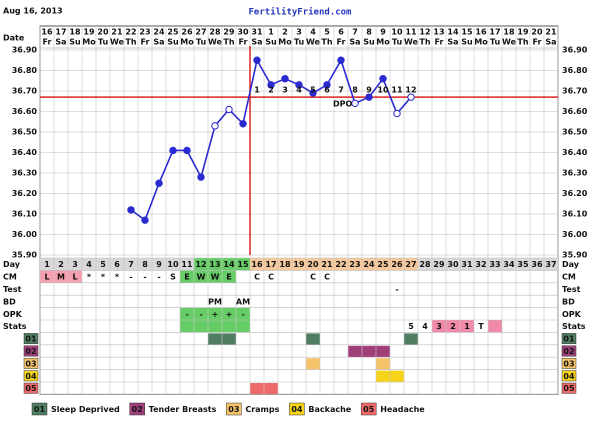 This screenshot has height=424, width=600. Describe the element at coordinates (537, 264) in the screenshot. I see `day-number: 36` at that location.